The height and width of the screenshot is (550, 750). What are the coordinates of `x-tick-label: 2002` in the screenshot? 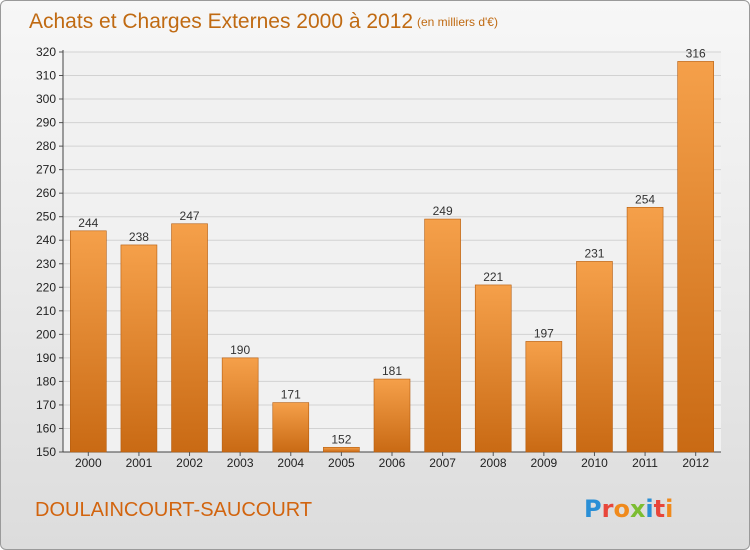 It's located at (189, 463).